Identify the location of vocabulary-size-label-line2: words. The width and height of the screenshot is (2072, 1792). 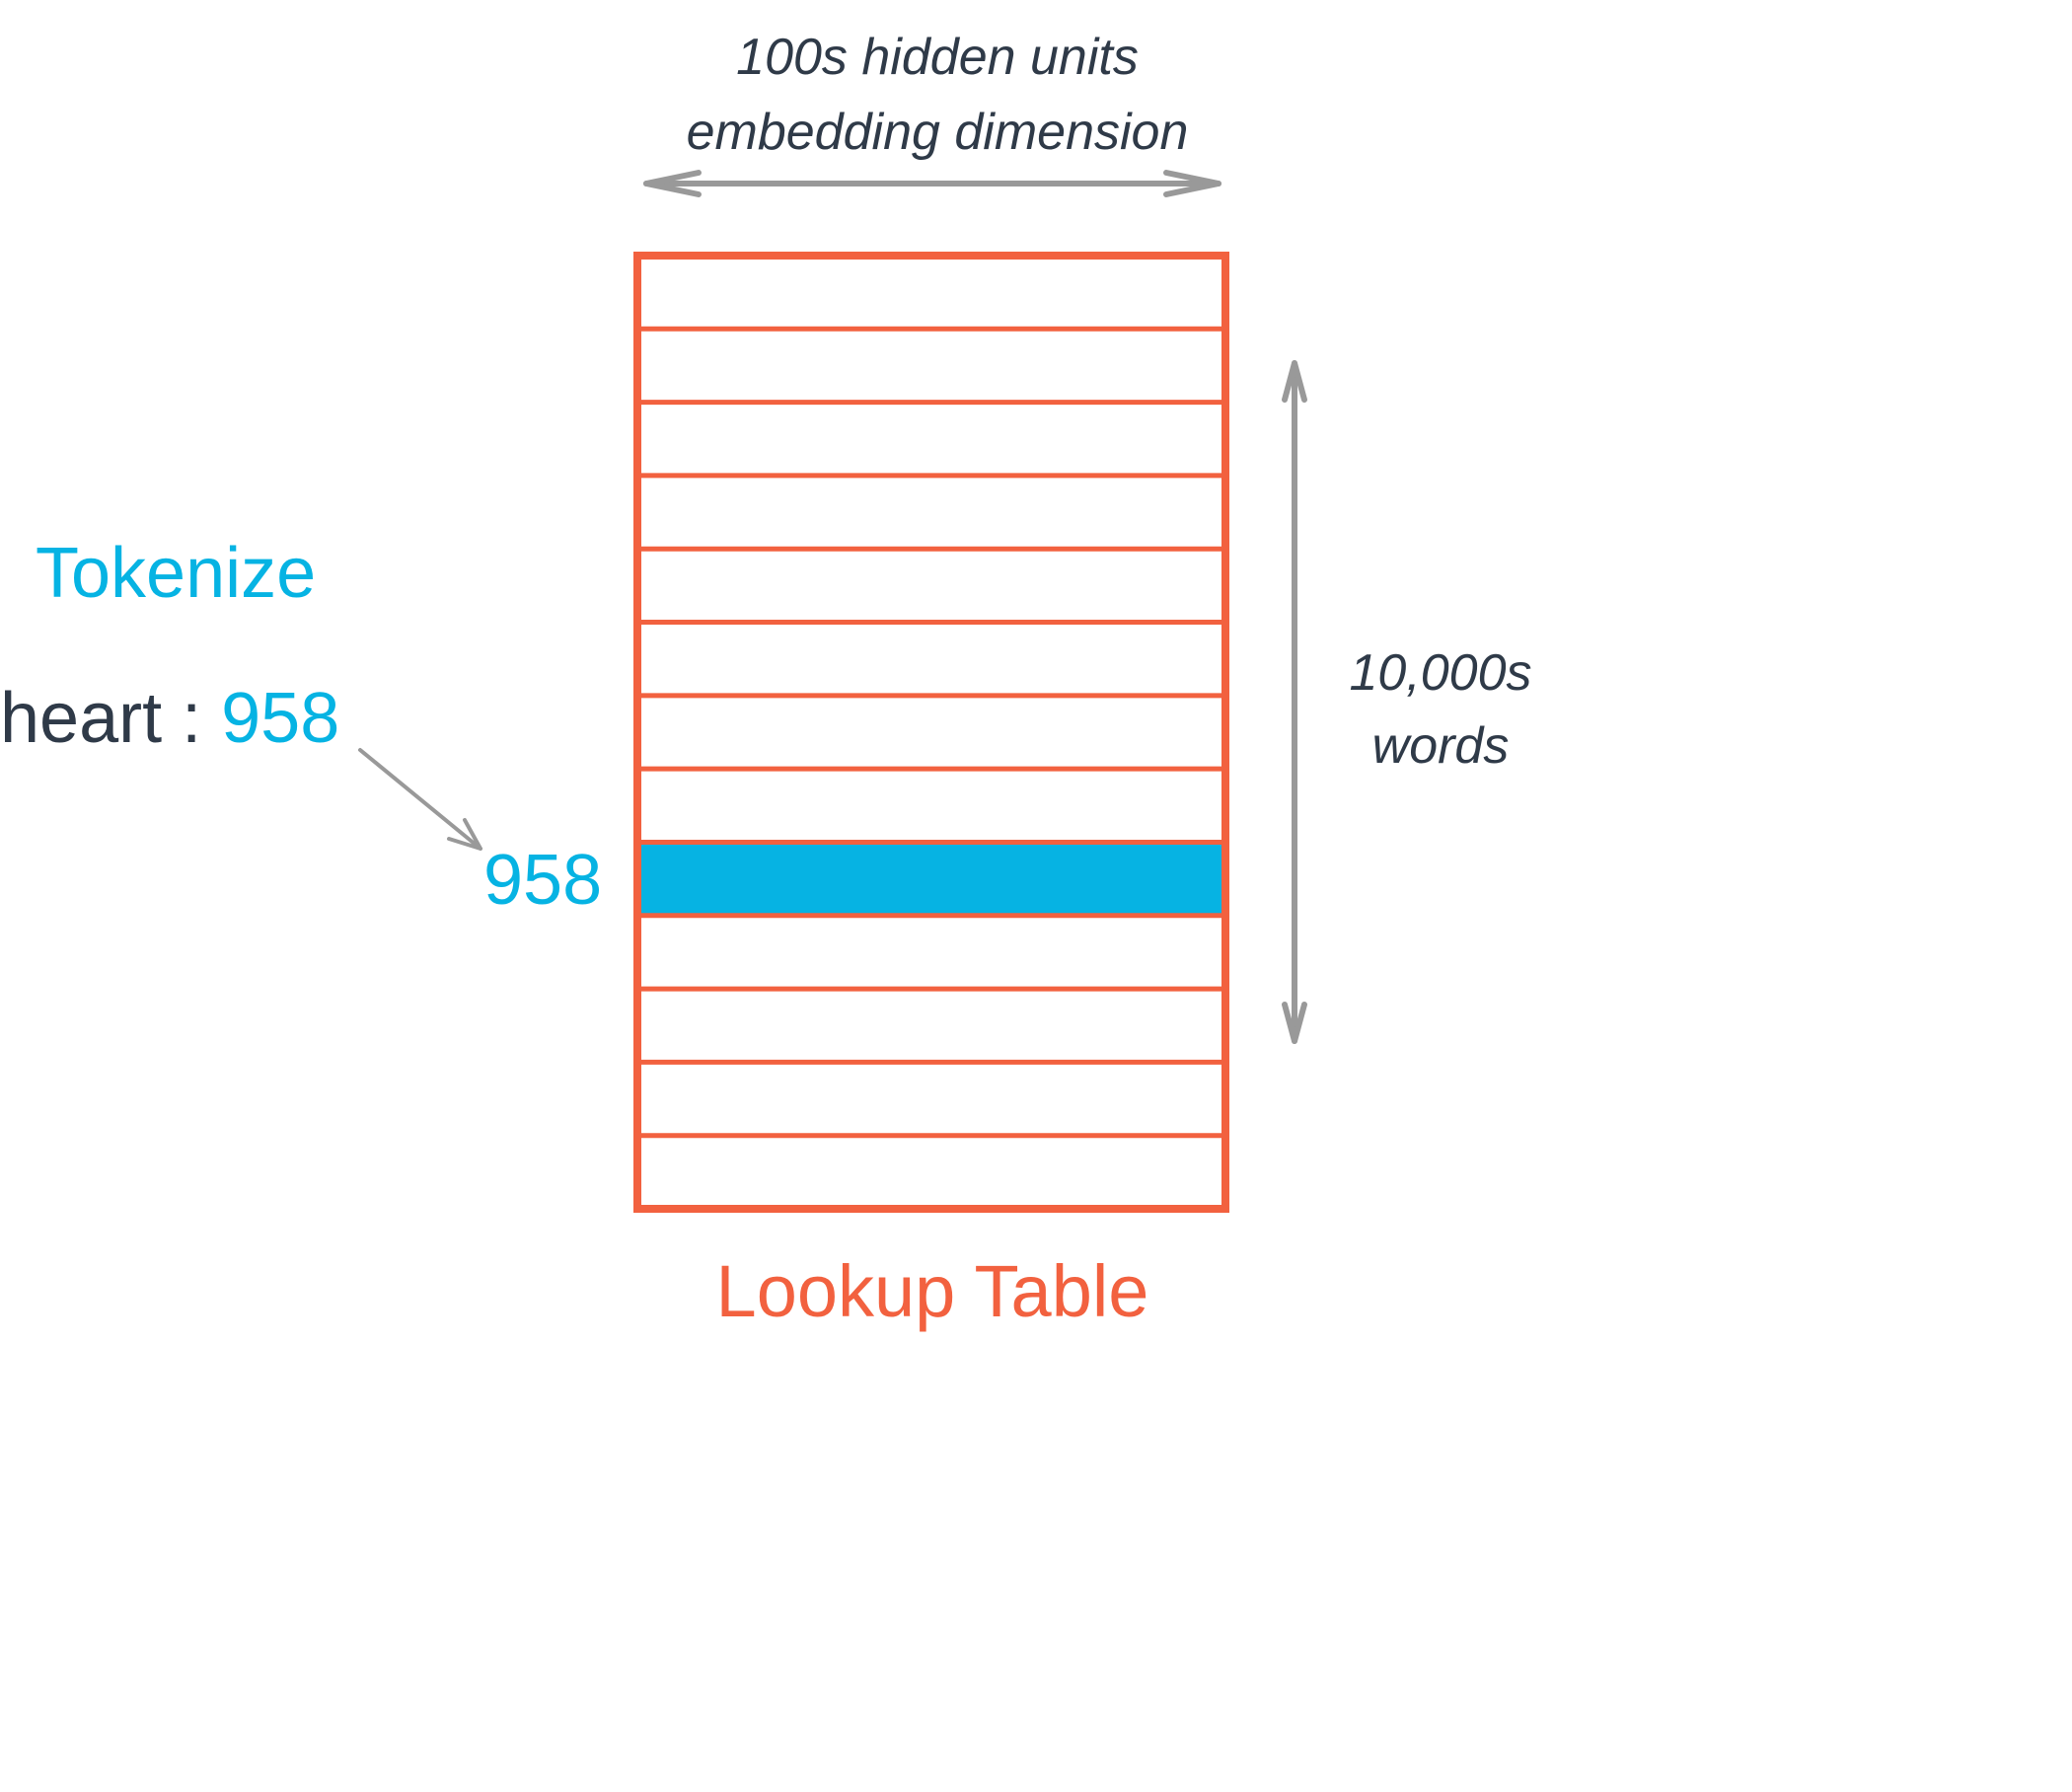
(1440, 746).